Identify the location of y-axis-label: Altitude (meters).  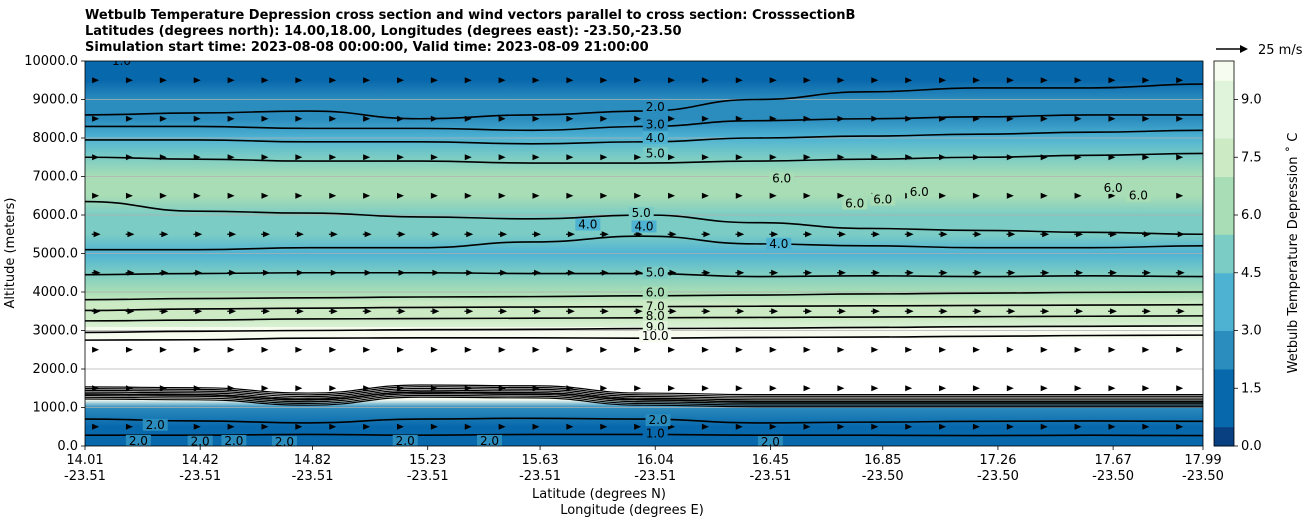
(10, 253).